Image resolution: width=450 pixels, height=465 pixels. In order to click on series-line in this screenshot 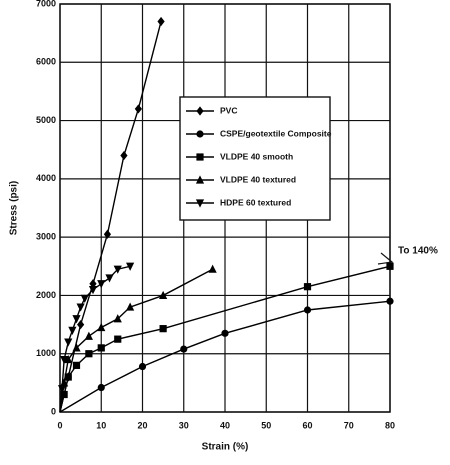, I will do `click(136, 340)`.